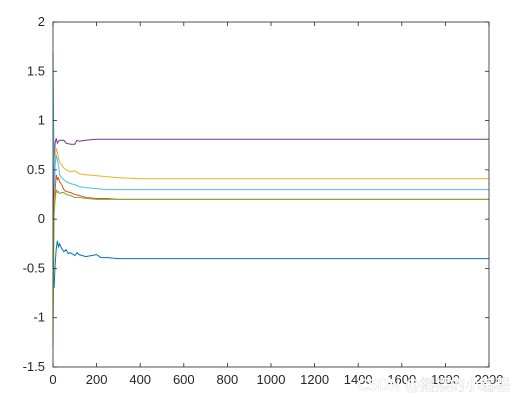 This screenshot has width=518, height=403. What do you see at coordinates (34, 267) in the screenshot?
I see `y-tick-label: -0.5` at bounding box center [34, 267].